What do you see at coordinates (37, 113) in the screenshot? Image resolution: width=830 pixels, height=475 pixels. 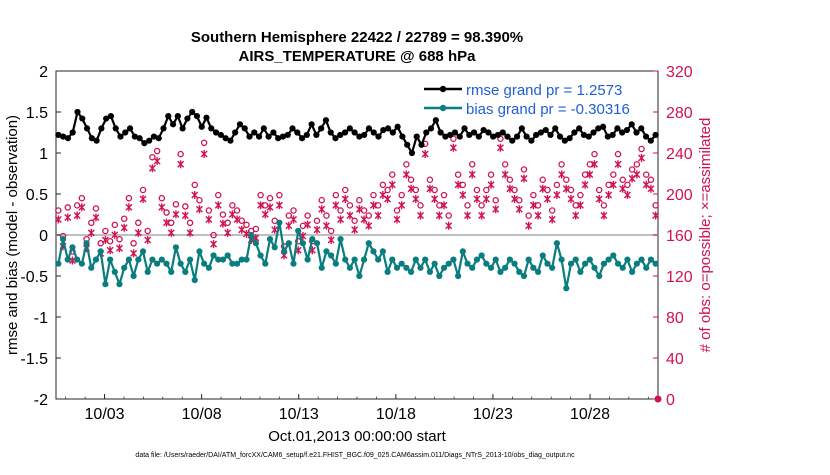 I see `y-left-tick-label: 1.5` at bounding box center [37, 113].